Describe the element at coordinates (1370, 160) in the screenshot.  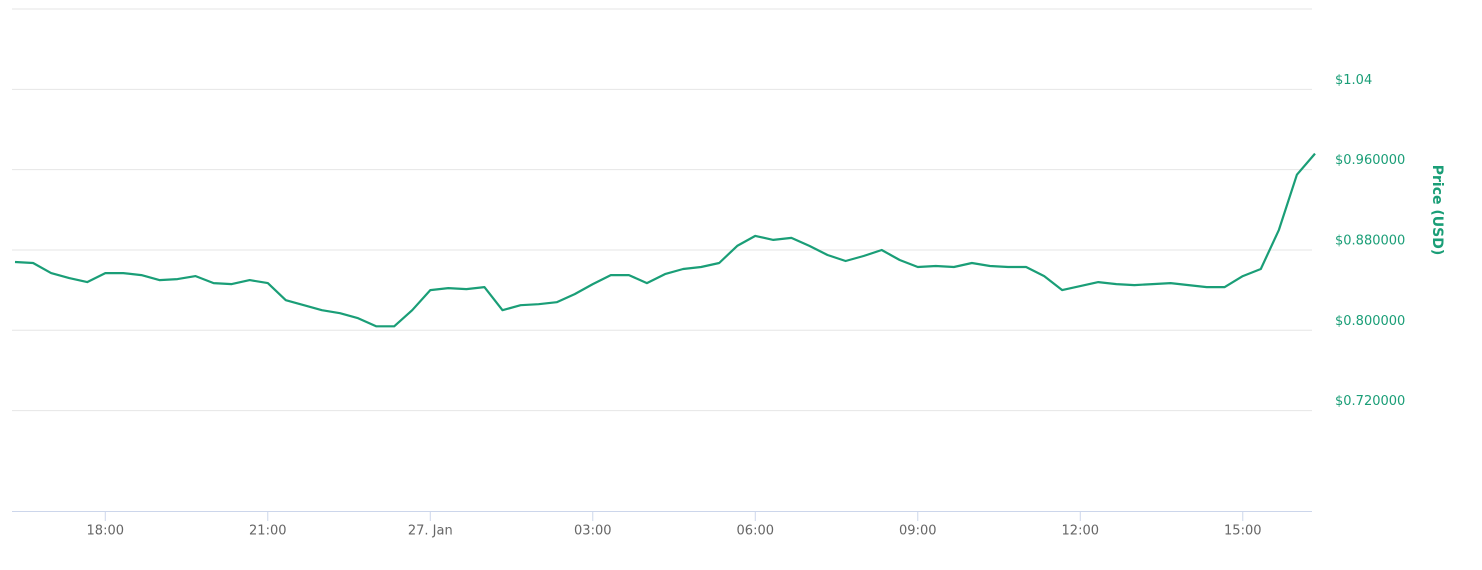
I see `y-tick-label: $0.960000` at that location.